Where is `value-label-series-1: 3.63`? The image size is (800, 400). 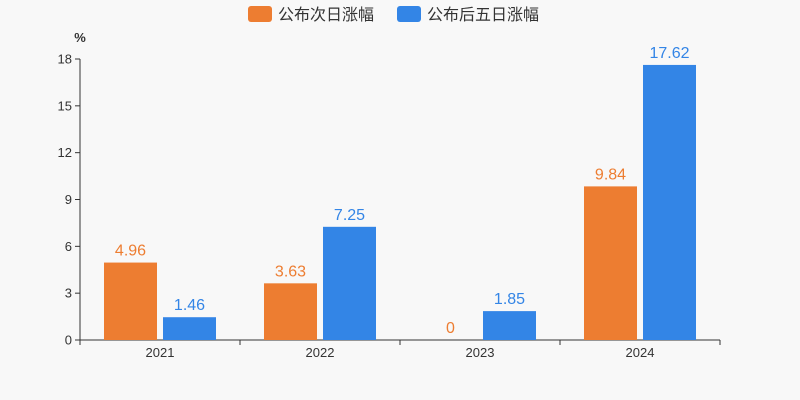 value-label-series-1: 3.63 is located at coordinates (290, 271).